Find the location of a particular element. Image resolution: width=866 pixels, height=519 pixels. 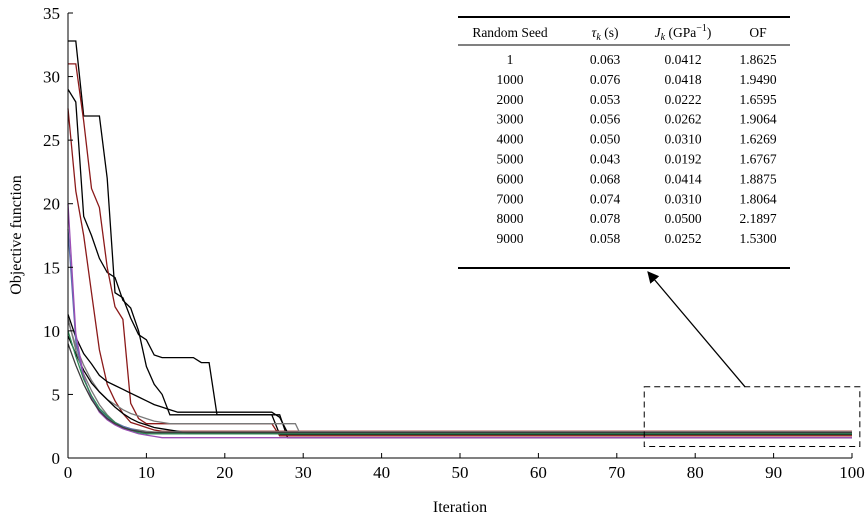

table-cell: 0.050 is located at coordinates (605, 139).